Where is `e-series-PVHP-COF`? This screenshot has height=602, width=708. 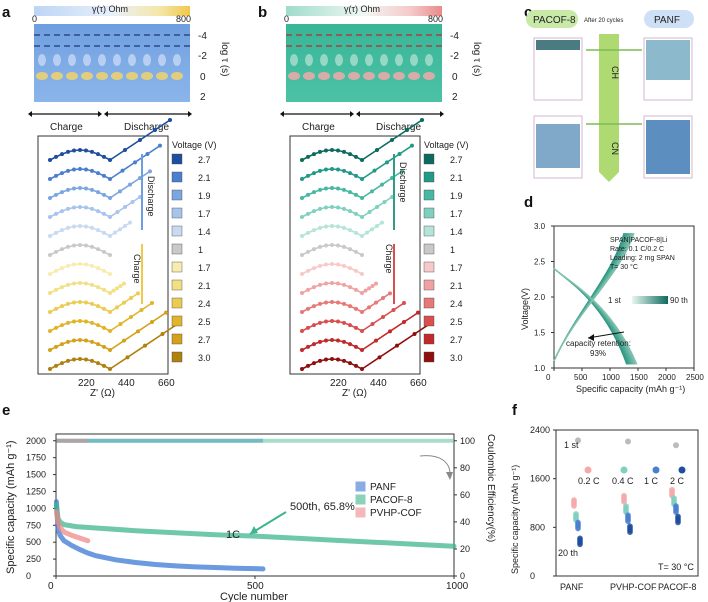
e-series-PVHP-COF is located at coordinates (72, 526).